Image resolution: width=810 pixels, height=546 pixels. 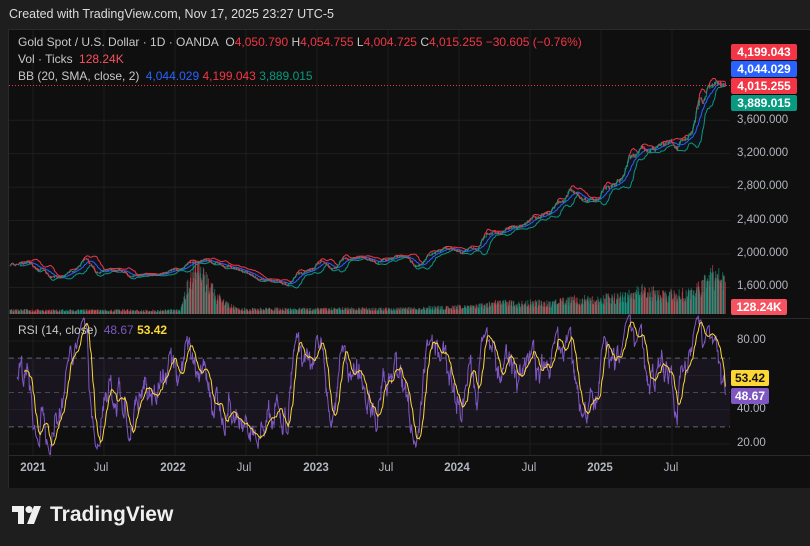 What do you see at coordinates (763, 253) in the screenshot?
I see `price-tick: 2,000.000` at bounding box center [763, 253].